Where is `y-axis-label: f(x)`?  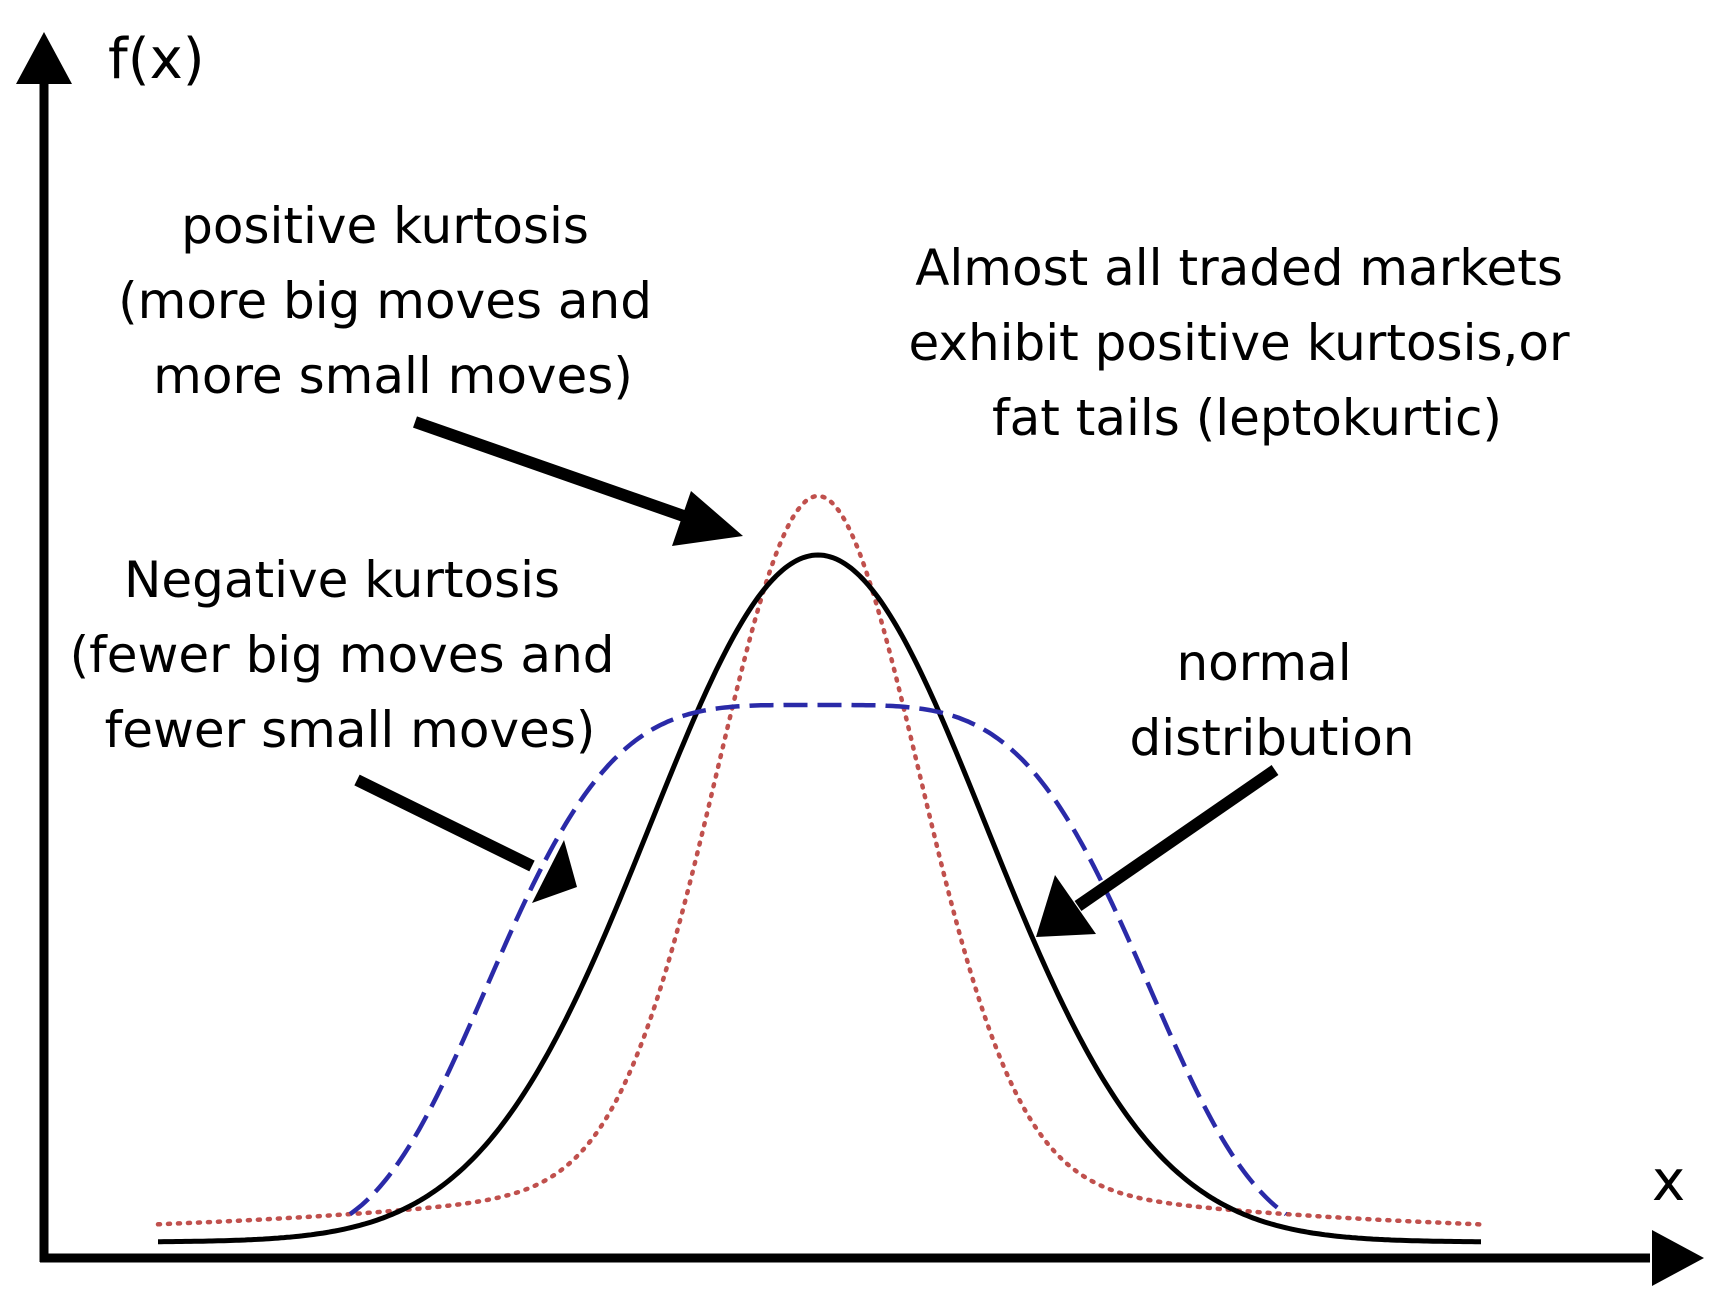
y-axis-label: f(x) is located at coordinates (156, 59).